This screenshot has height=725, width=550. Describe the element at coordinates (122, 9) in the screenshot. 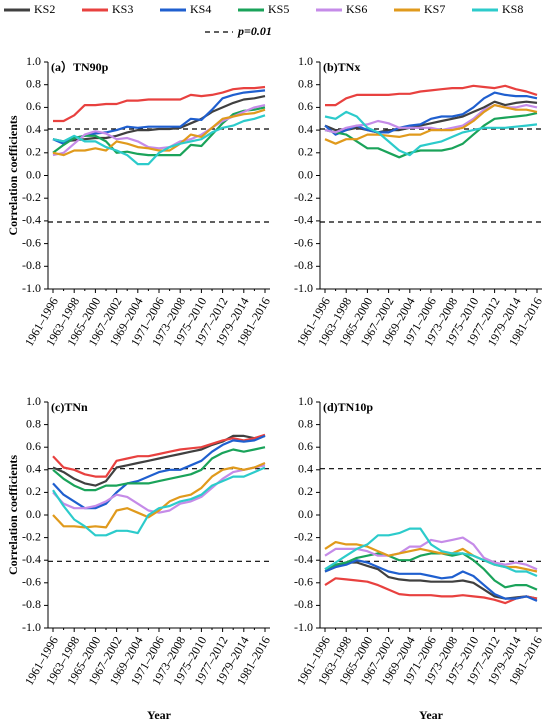

I see `legend-label: KS3` at that location.